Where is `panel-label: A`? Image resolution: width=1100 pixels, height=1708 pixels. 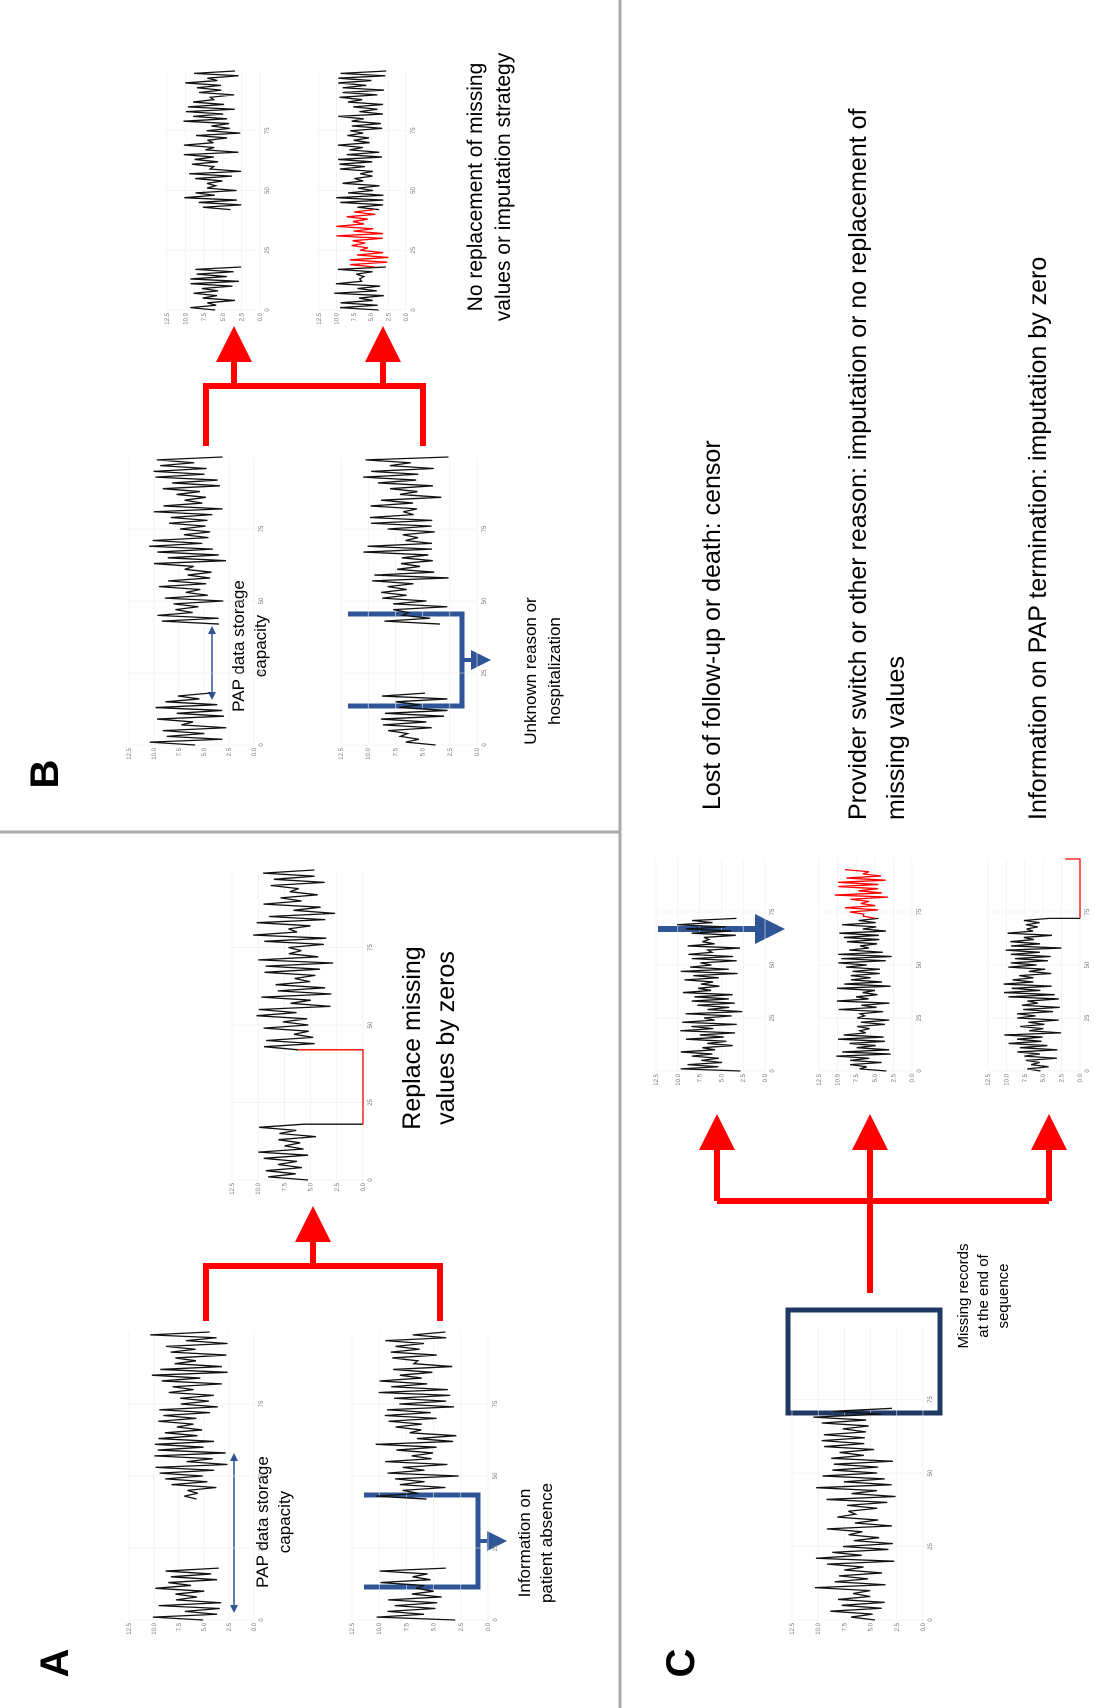
panel-label: A is located at coordinates (55, 1663).